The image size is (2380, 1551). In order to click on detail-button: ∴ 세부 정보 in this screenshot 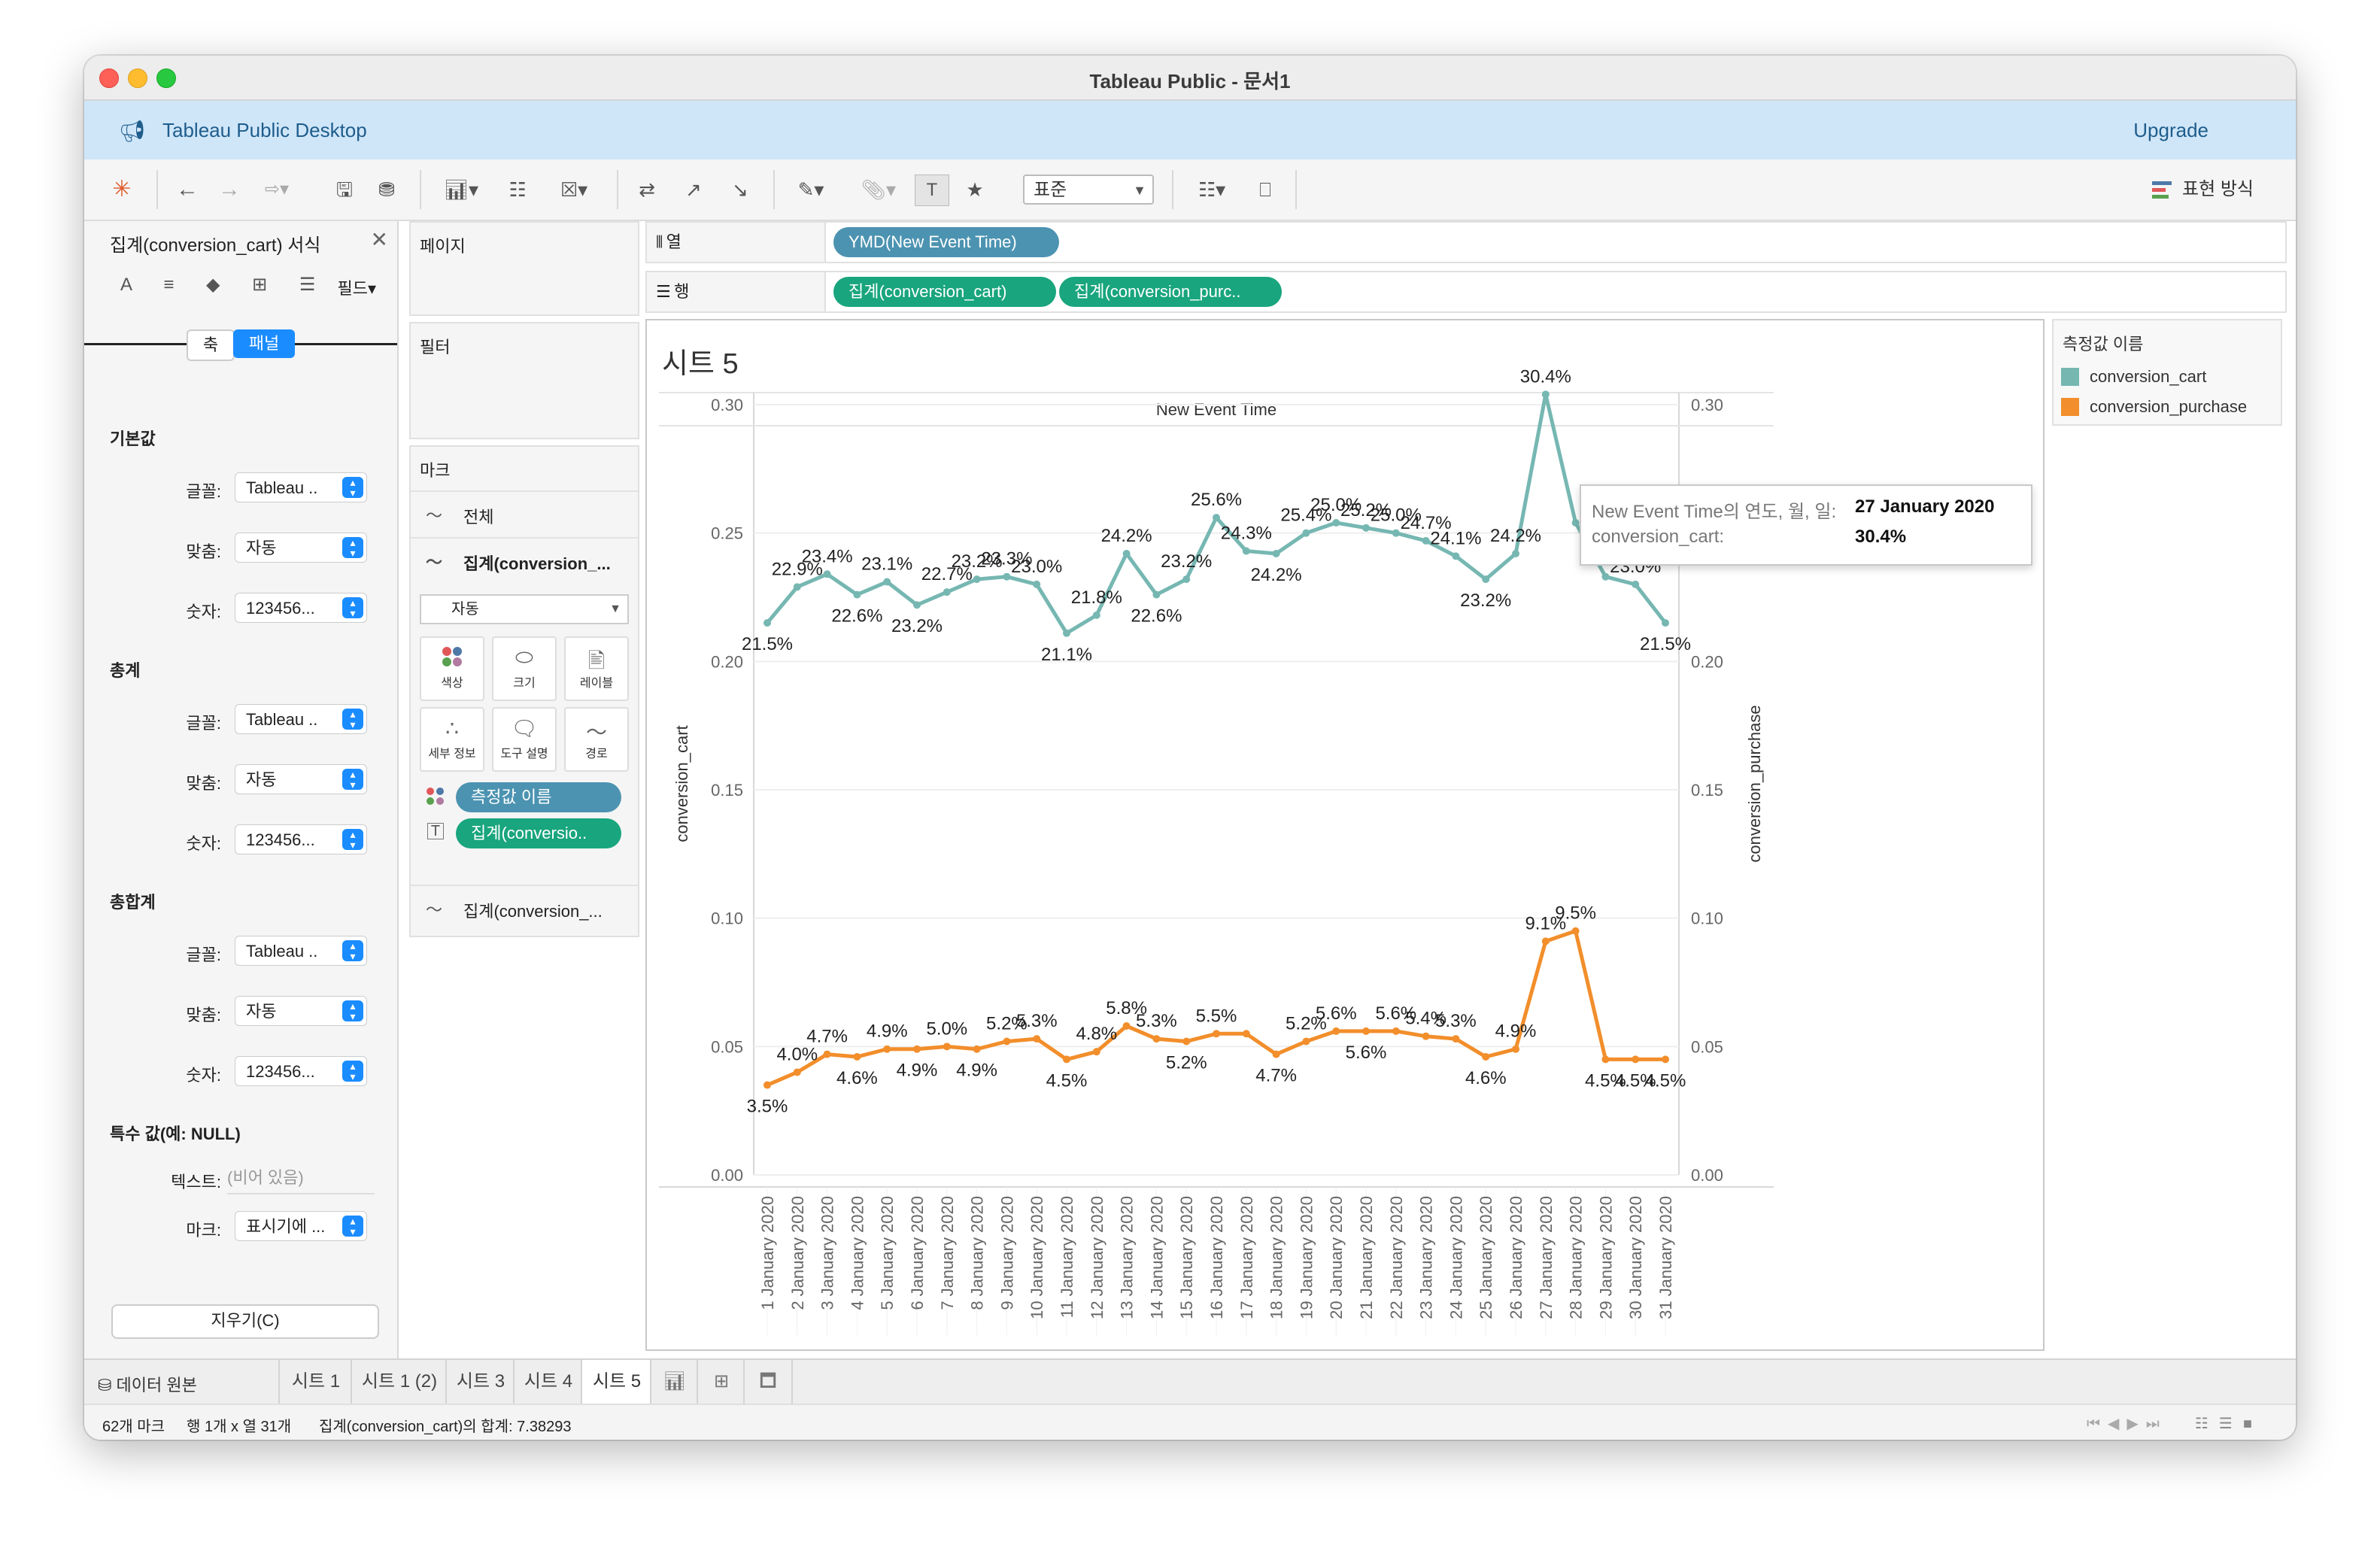, I will do `click(452, 740)`.